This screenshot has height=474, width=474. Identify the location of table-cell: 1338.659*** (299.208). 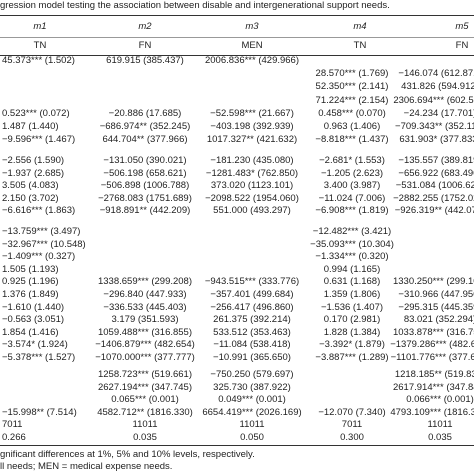
(145, 282).